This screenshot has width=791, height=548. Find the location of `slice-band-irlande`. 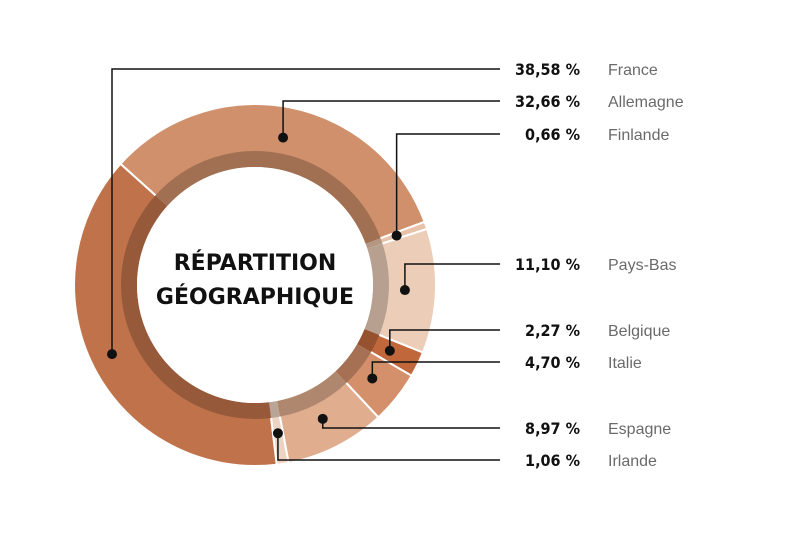

slice-band-irlande is located at coordinates (274, 409).